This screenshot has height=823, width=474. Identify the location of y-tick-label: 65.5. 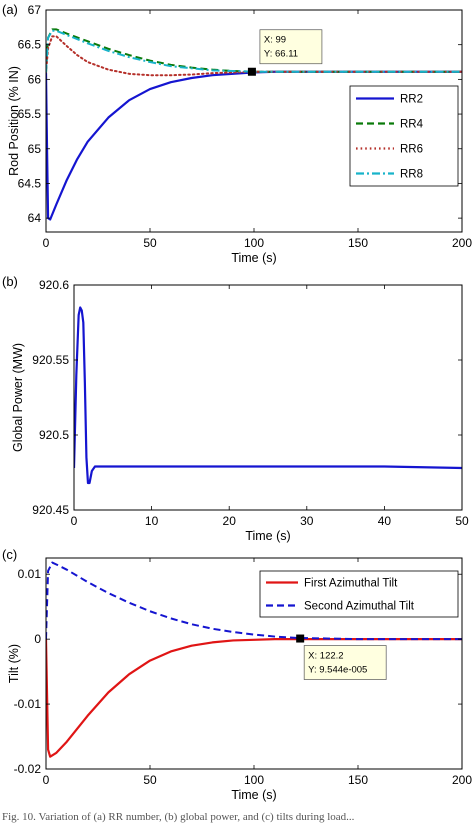
(30, 114).